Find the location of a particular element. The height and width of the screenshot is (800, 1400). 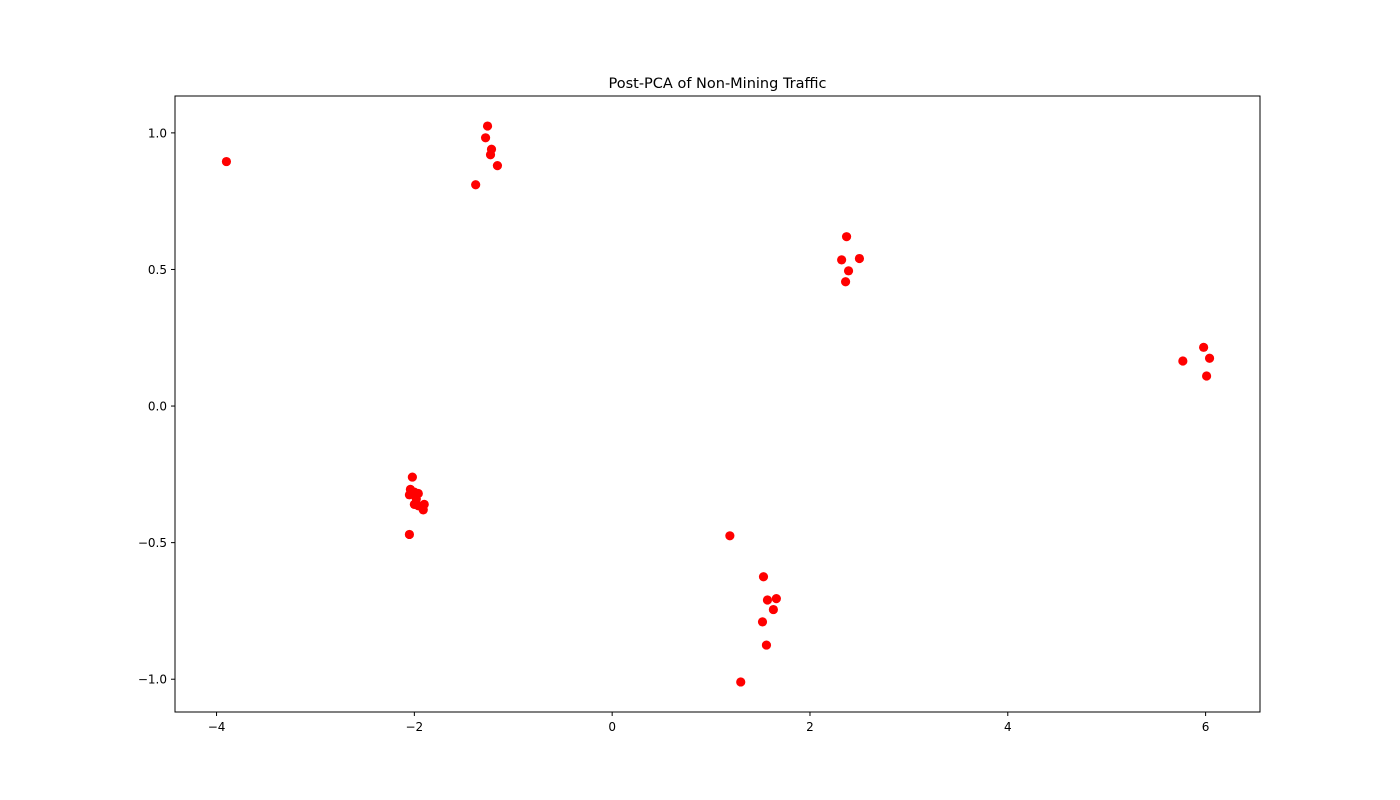

x-tick-label: 6 is located at coordinates (1206, 727).